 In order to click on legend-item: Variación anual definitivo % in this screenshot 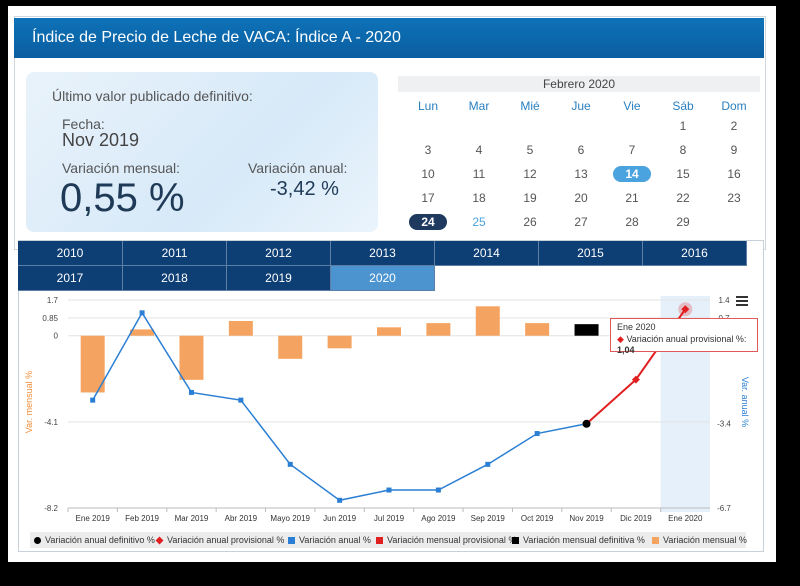, I will do `click(94, 540)`.